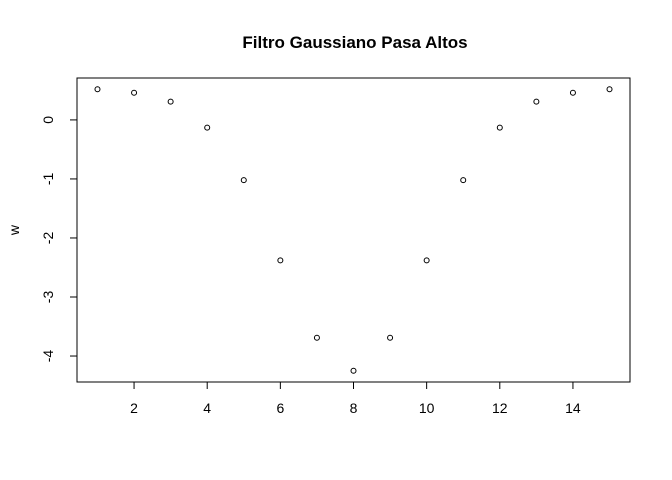 This screenshot has width=672, height=480. I want to click on x-tick-label: 6, so click(280, 408).